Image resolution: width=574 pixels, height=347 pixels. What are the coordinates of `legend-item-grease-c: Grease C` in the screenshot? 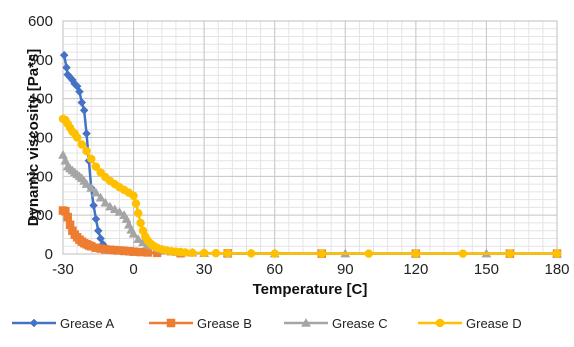 It's located at (336, 323).